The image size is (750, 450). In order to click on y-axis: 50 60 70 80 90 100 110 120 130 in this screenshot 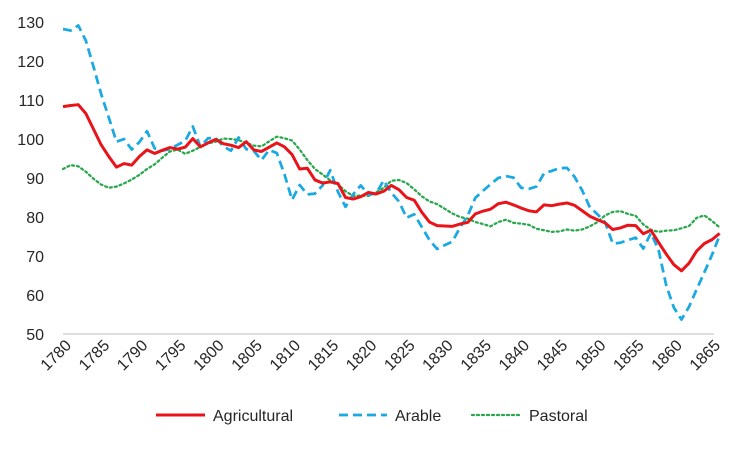, I will do `click(30, 179)`.